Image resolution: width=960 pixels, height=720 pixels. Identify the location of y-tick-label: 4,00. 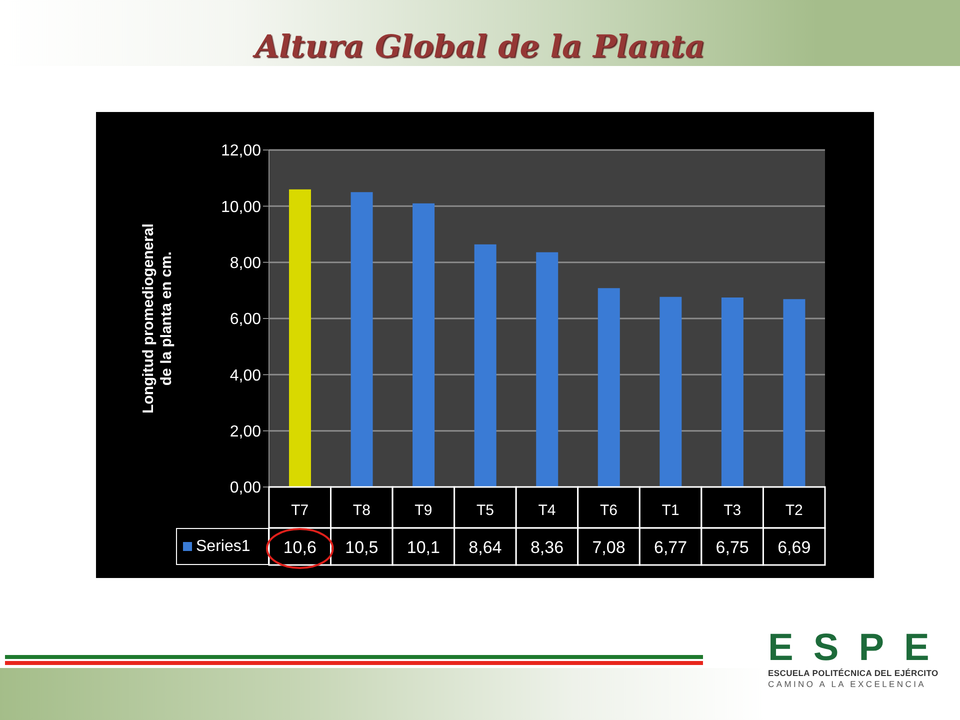
(246, 375).